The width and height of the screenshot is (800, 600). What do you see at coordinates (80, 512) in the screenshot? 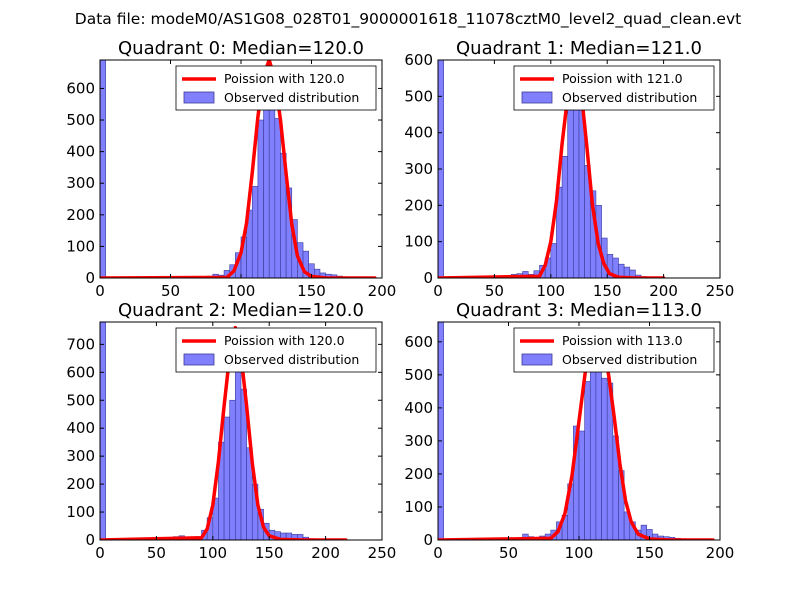
I see `quadrant-2-ytick-label: 100` at bounding box center [80, 512].